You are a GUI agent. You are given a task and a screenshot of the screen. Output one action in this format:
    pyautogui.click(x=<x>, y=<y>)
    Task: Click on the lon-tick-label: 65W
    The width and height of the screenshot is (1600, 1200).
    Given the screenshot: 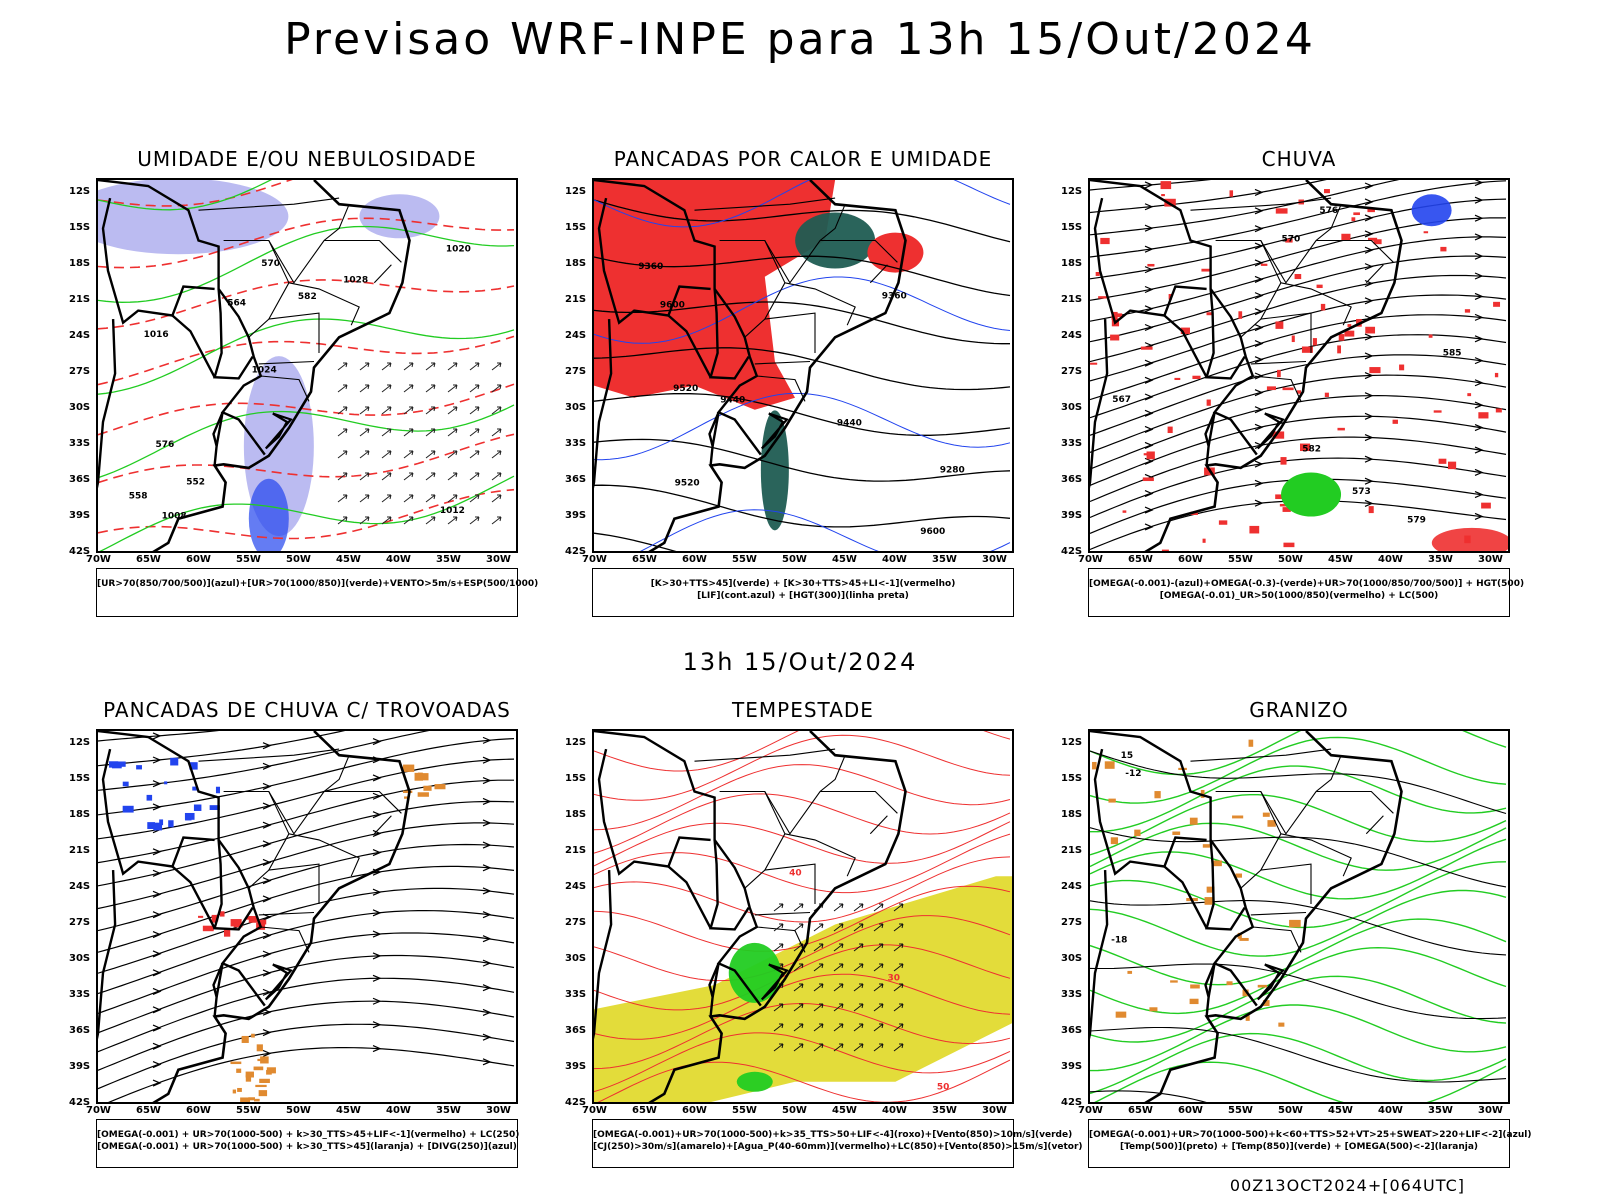 What is the action you would take?
    pyautogui.click(x=644, y=559)
    